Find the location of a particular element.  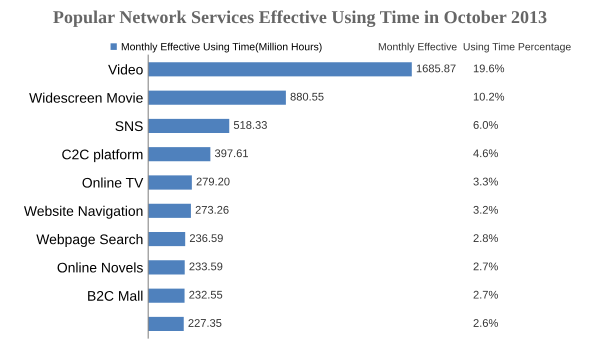

data-label: 273.26 is located at coordinates (212, 210).